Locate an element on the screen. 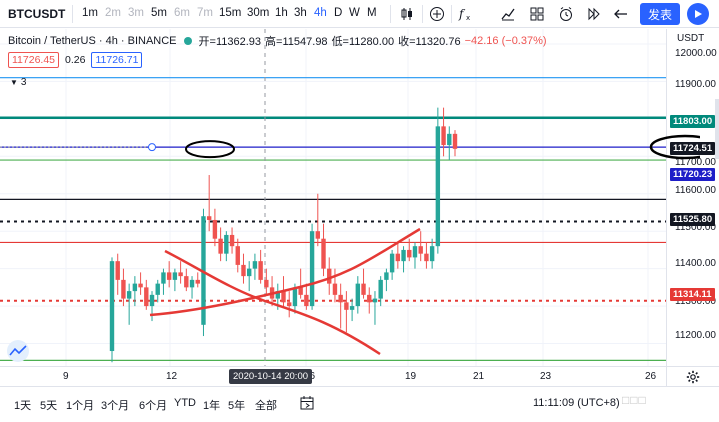 This screenshot has height=422, width=719. drawings-toggle: ▼ 3 is located at coordinates (18, 82).